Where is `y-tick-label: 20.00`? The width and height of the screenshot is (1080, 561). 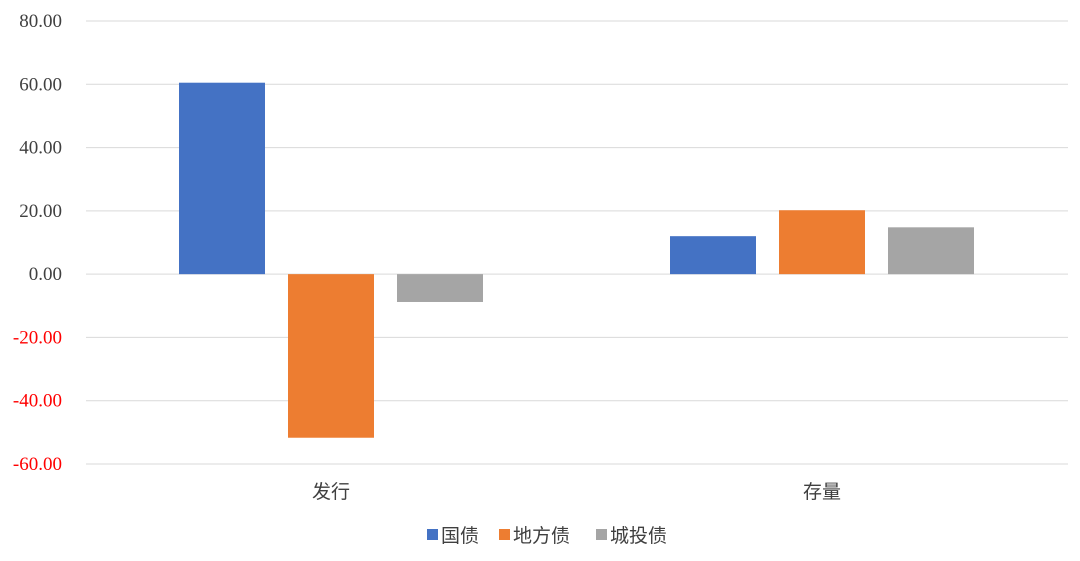 y-tick-label: 20.00 is located at coordinates (40, 211).